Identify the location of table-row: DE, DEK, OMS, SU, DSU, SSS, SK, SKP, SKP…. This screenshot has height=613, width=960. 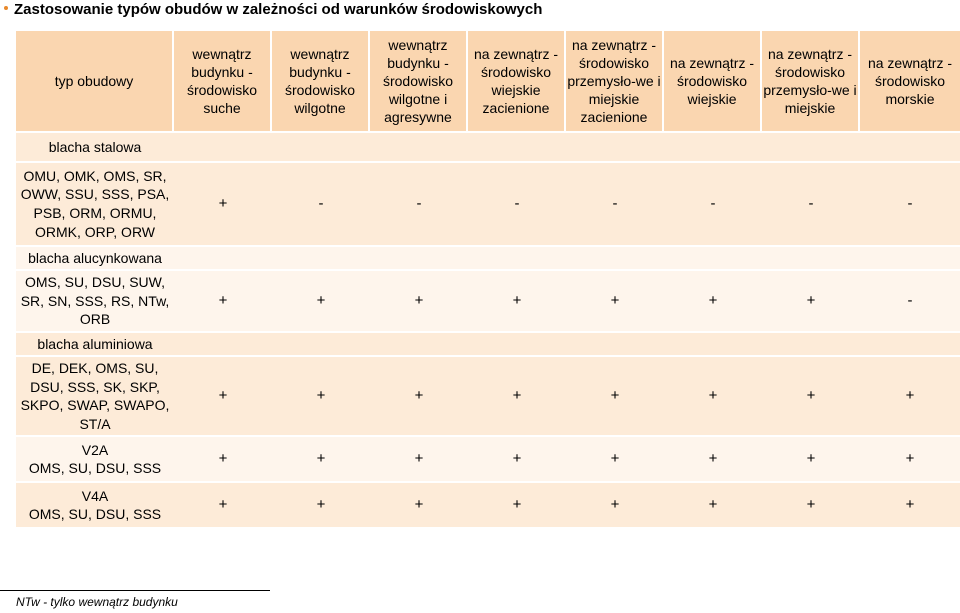
(488, 396).